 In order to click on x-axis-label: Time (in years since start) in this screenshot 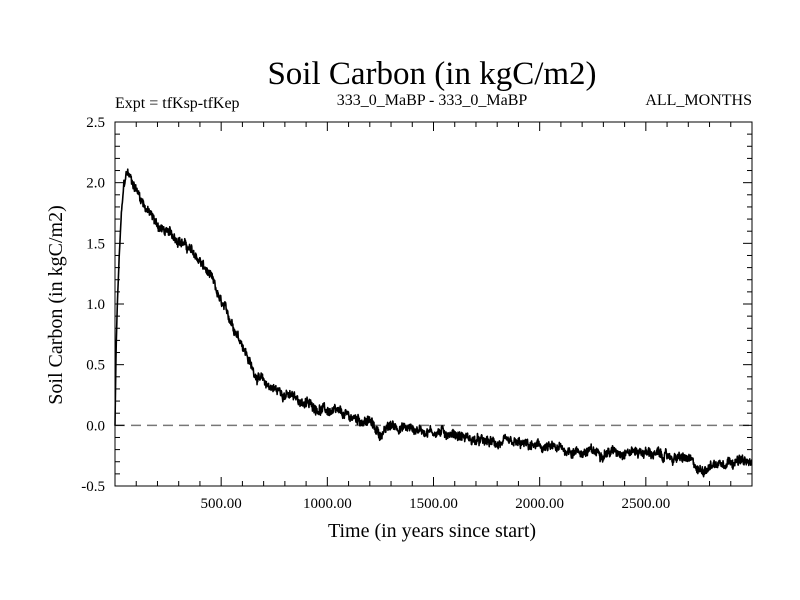, I will do `click(432, 531)`.